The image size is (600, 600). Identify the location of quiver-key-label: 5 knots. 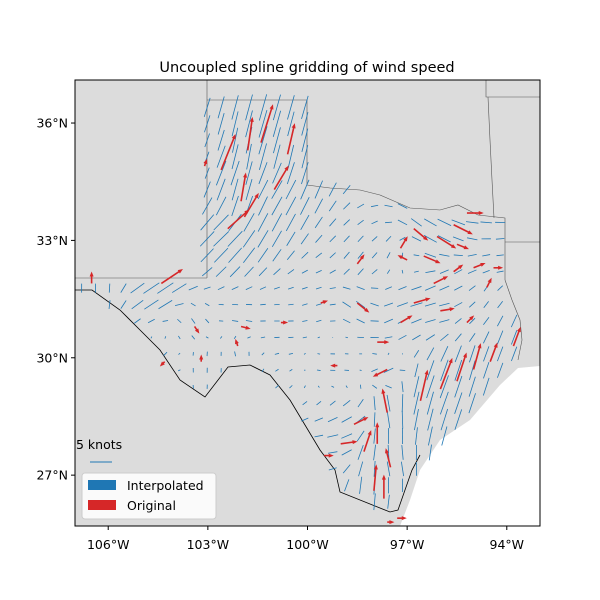
(99, 444).